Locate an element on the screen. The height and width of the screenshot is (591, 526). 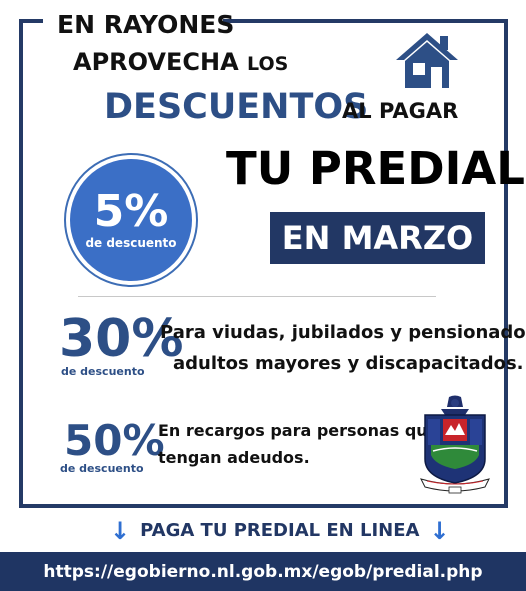
offer-30-desc-line2: adultos mayores y discapacitados. is located at coordinates (348, 363).